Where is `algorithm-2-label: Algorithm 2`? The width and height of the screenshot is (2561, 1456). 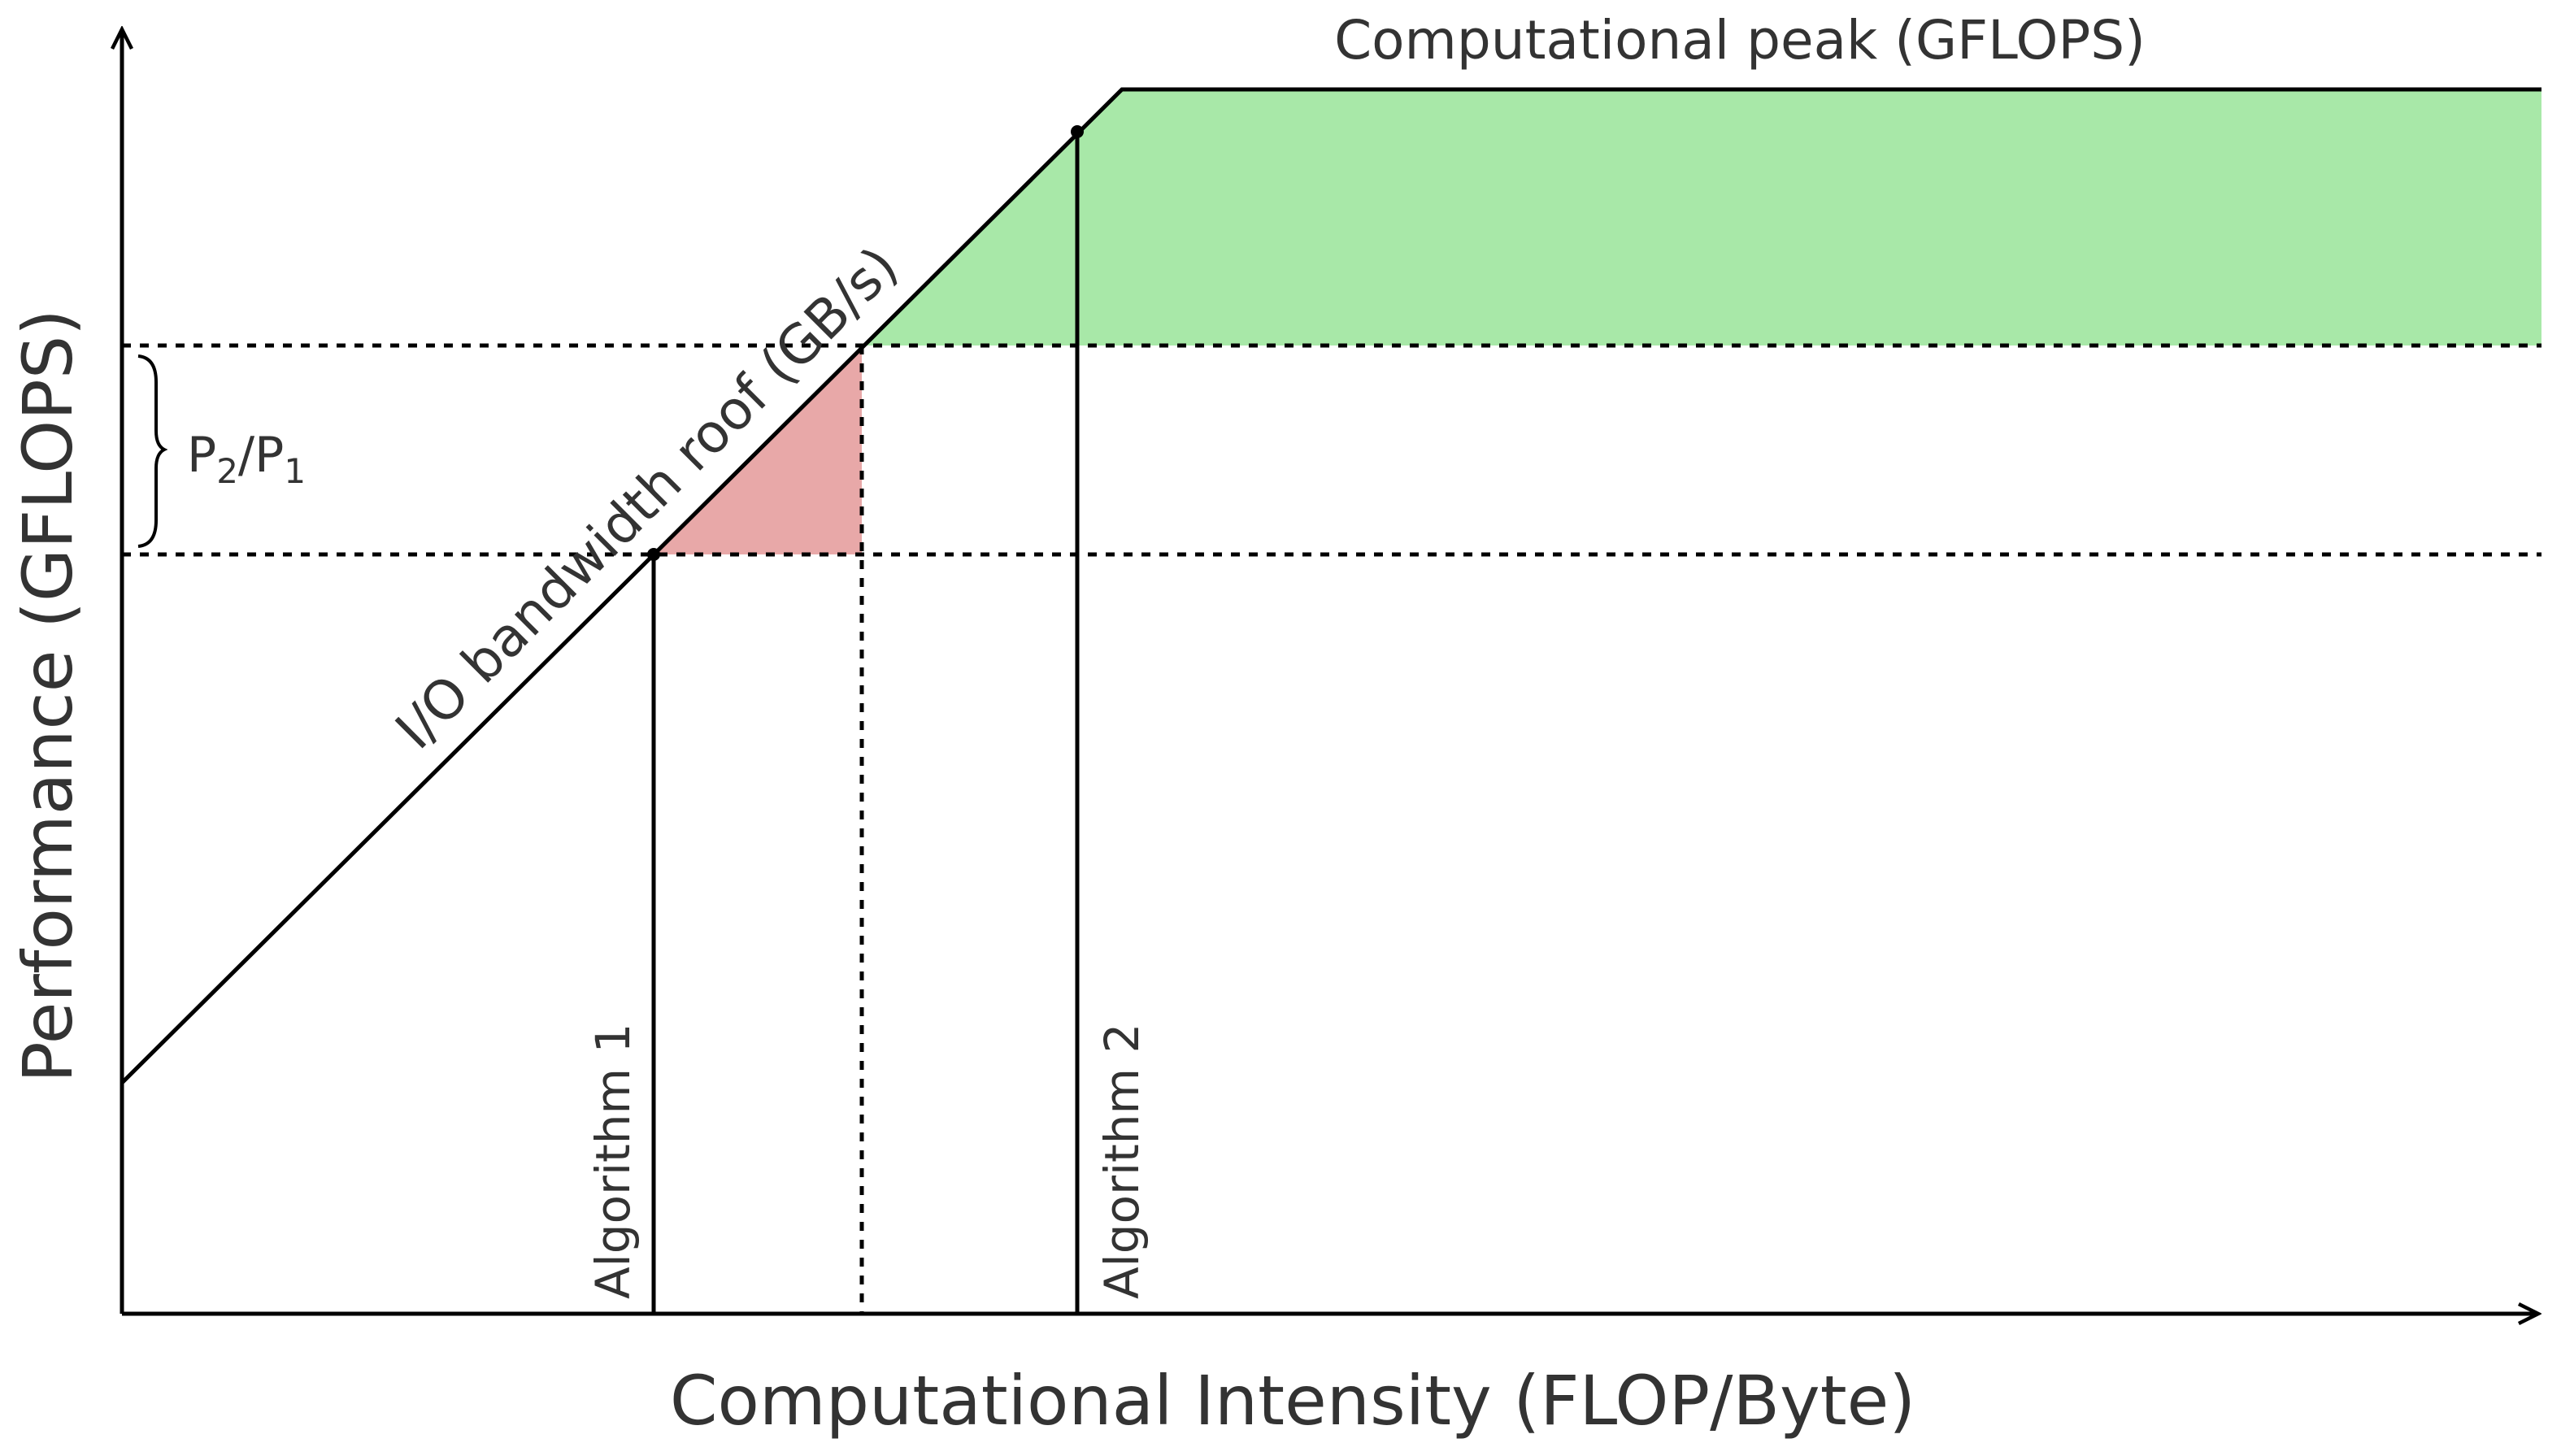
algorithm-2-label: Algorithm 2 is located at coordinates (1122, 1162).